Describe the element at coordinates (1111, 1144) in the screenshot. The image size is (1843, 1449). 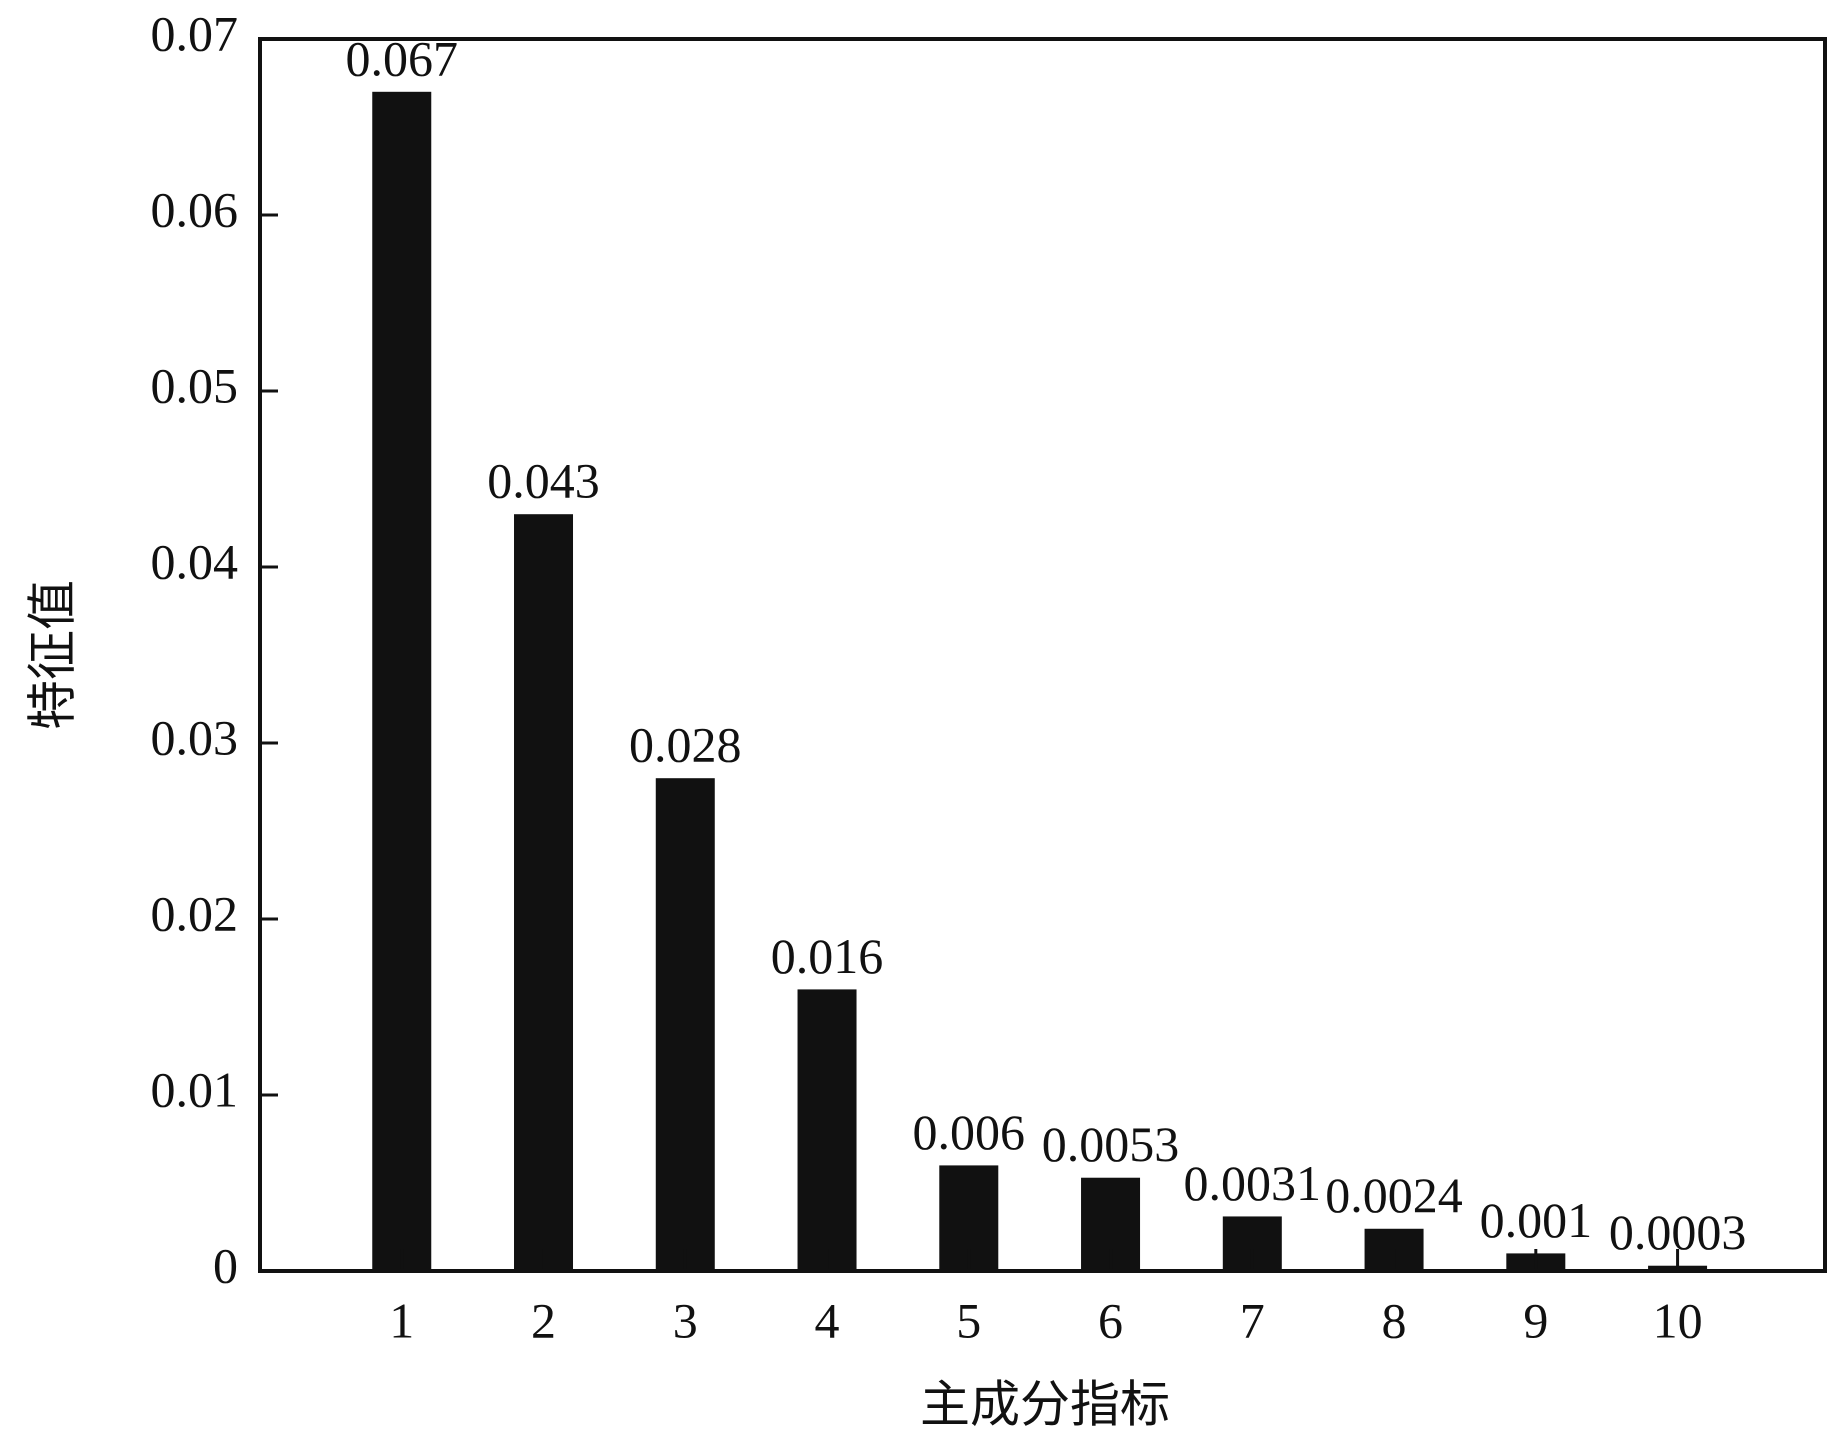
I see `value-label: 0.0053` at that location.